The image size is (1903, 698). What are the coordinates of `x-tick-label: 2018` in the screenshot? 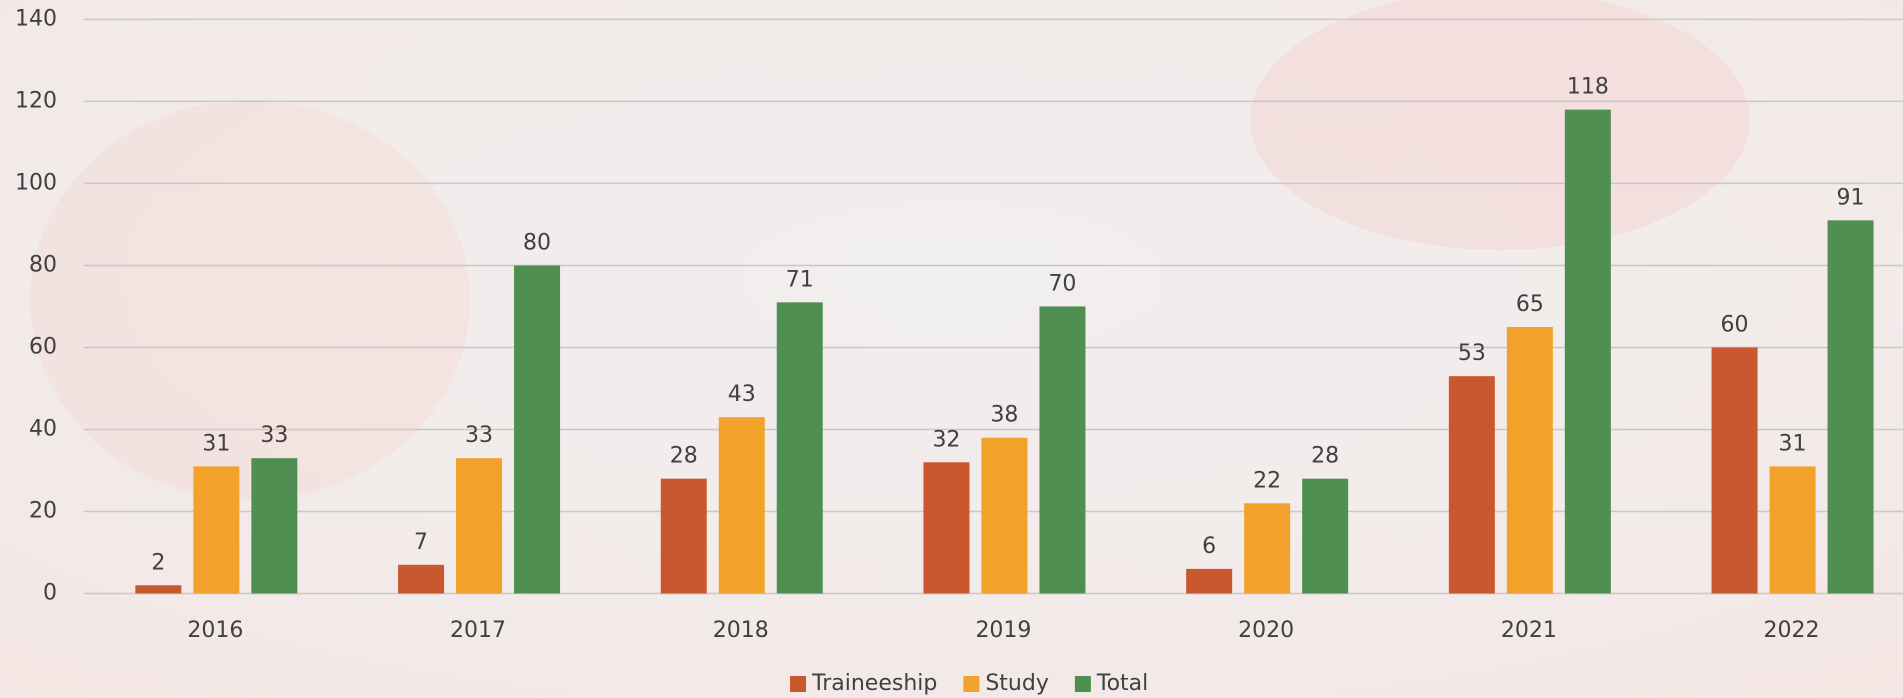 It's located at (741, 630).